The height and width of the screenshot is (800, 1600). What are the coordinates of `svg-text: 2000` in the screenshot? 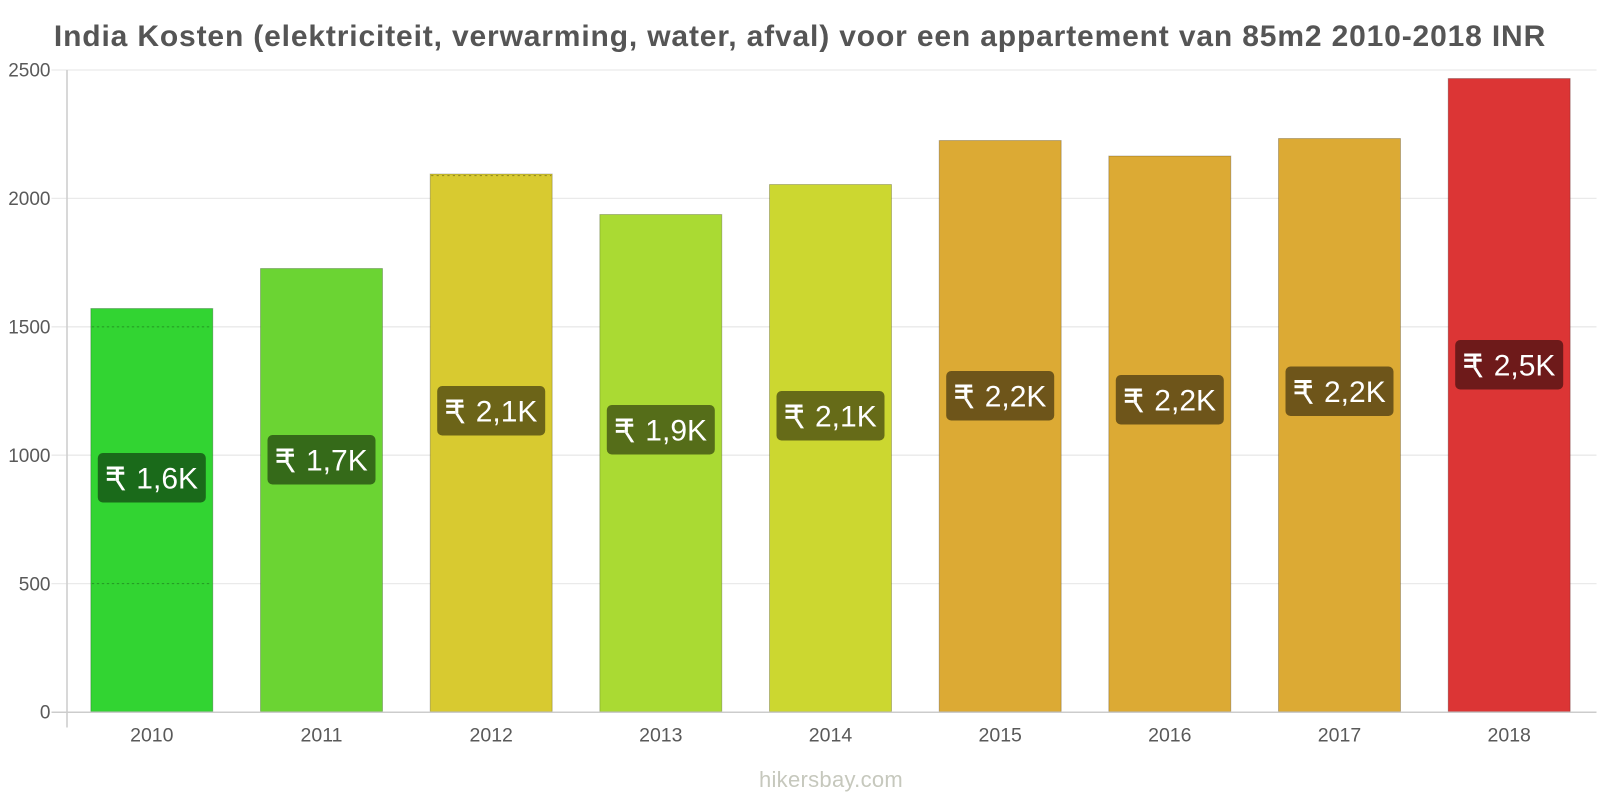 It's located at (29, 199).